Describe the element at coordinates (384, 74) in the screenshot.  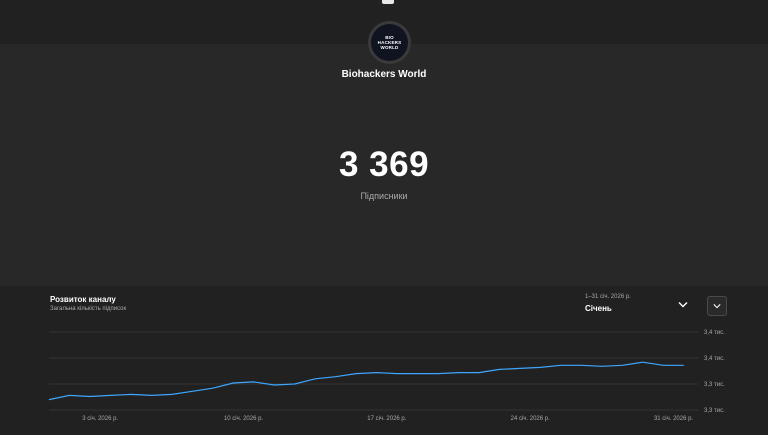
I see `channel-name: Biohackers World` at that location.